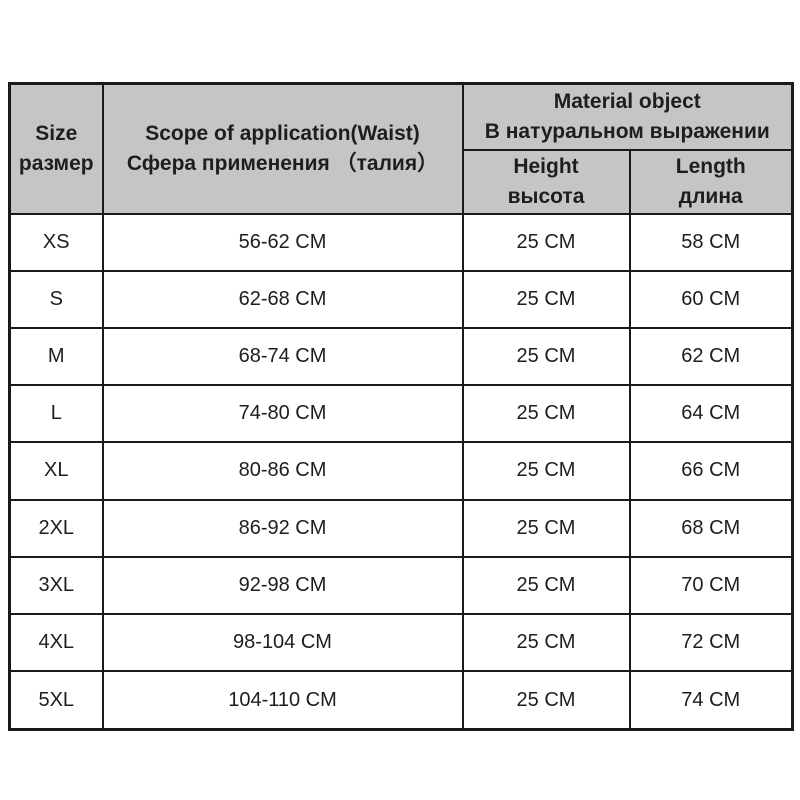  What do you see at coordinates (711, 642) in the screenshot?
I see `length-cell: 72 CM` at bounding box center [711, 642].